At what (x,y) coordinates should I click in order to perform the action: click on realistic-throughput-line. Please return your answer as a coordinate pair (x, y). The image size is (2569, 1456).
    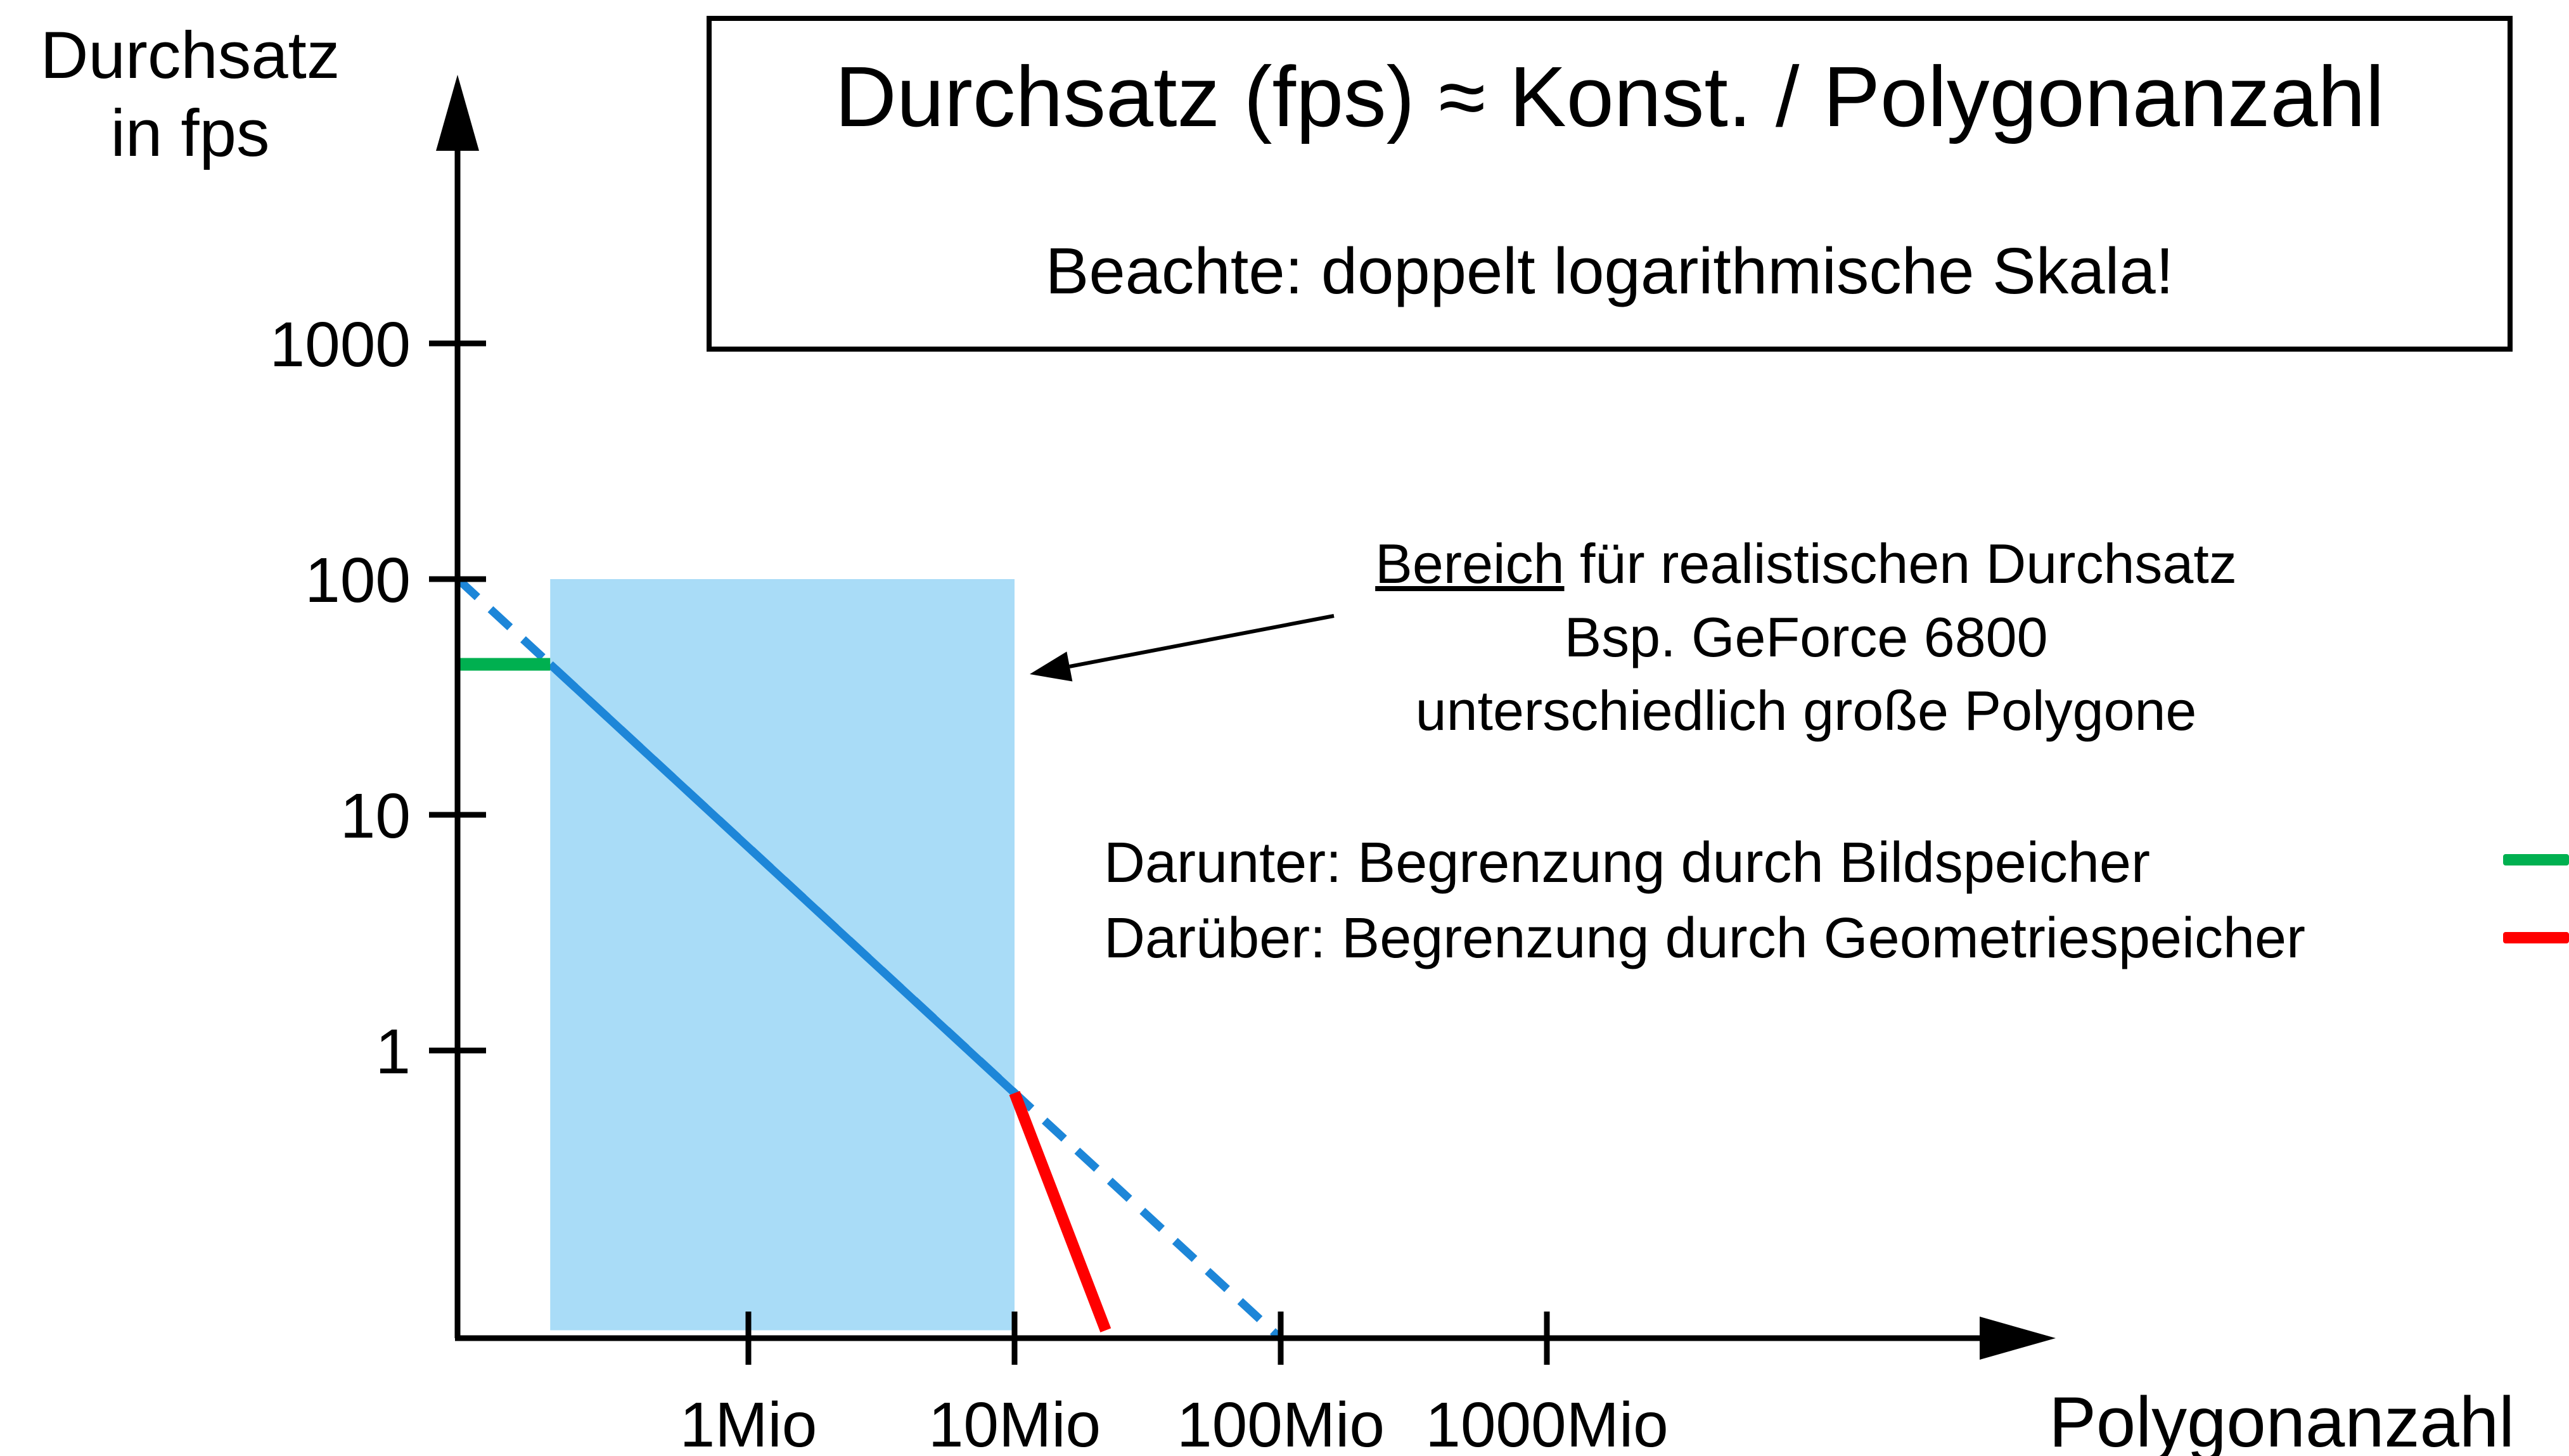
    Looking at the image, I should click on (782, 878).